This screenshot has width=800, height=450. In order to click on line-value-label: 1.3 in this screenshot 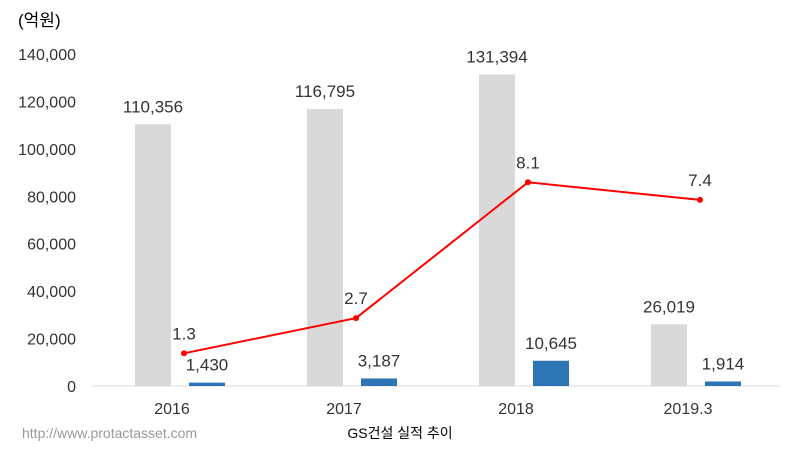, I will do `click(184, 333)`.